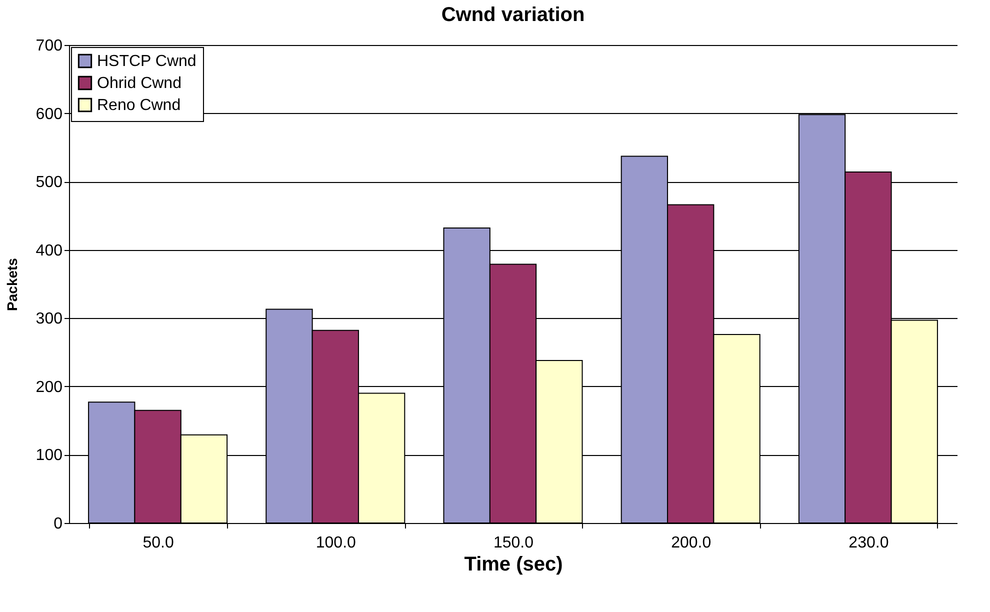 The width and height of the screenshot is (990, 612). I want to click on y-tick-label: 400, so click(49, 251).